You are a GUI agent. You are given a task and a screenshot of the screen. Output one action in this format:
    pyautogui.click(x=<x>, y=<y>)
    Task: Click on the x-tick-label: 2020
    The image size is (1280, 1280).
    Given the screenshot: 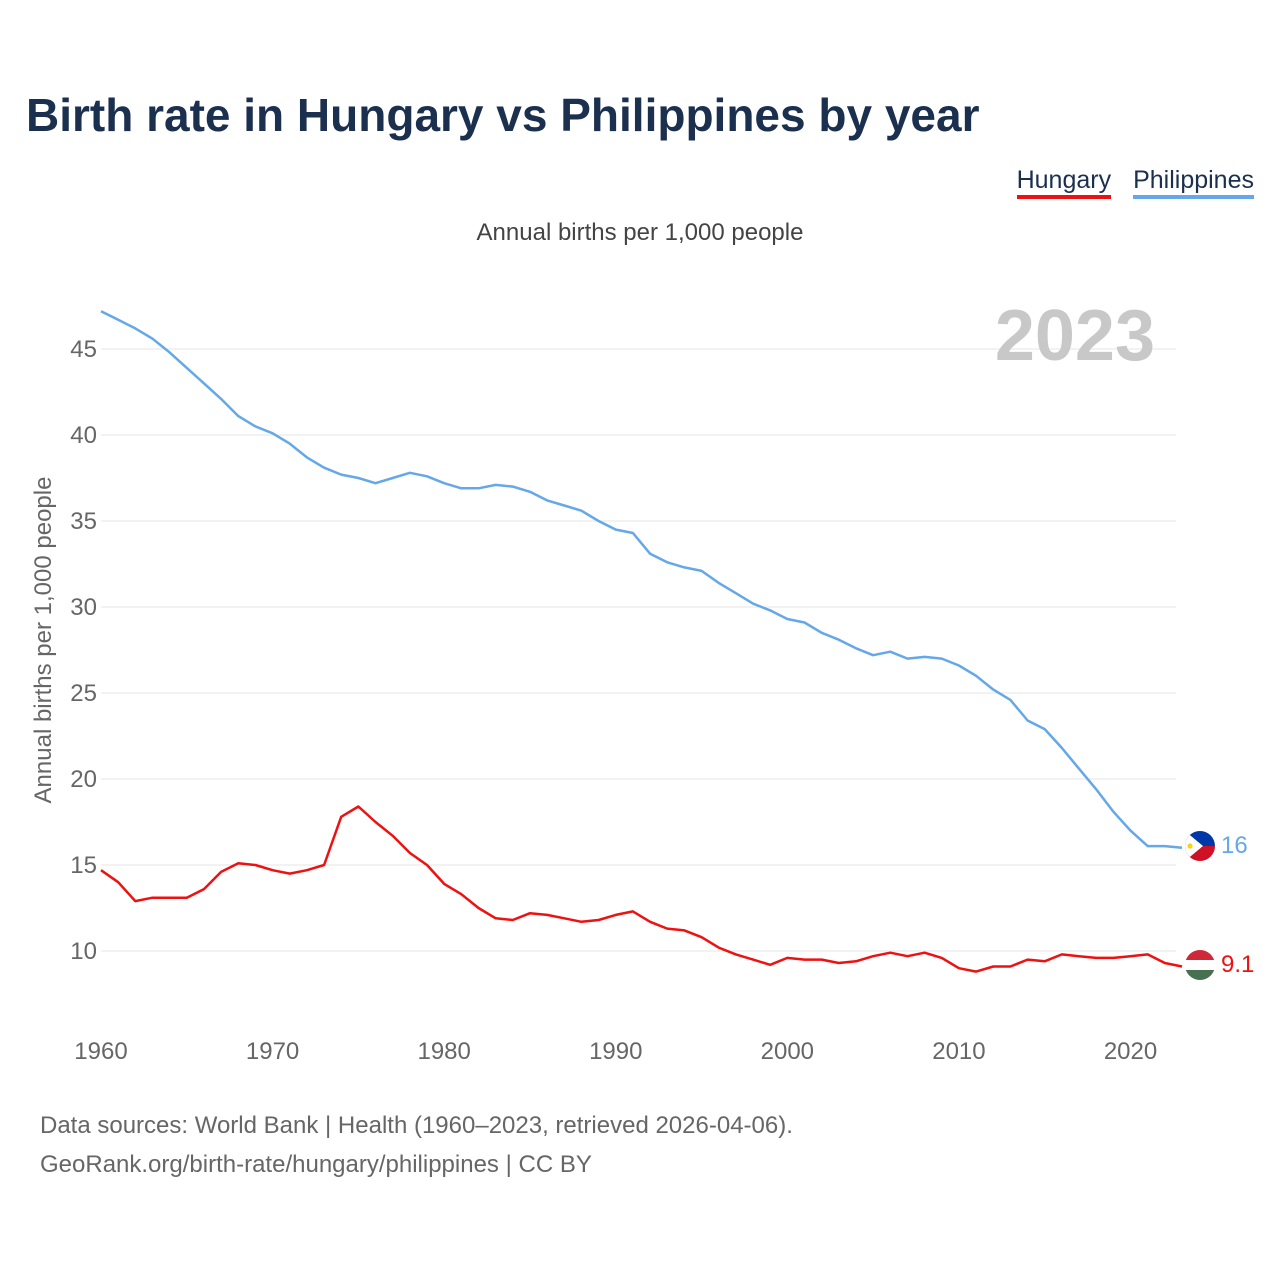 What is the action you would take?
    pyautogui.click(x=1130, y=1051)
    